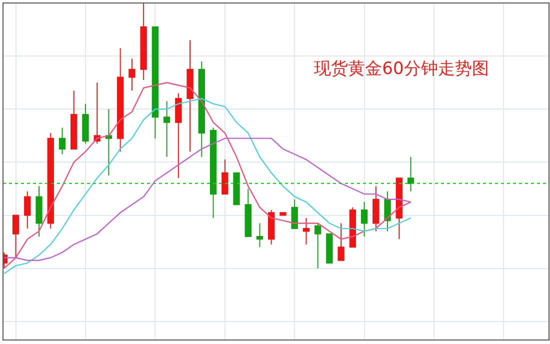 The image size is (550, 344). What do you see at coordinates (401, 68) in the screenshot?
I see `text: 现货黄金60分钟走势图` at bounding box center [401, 68].